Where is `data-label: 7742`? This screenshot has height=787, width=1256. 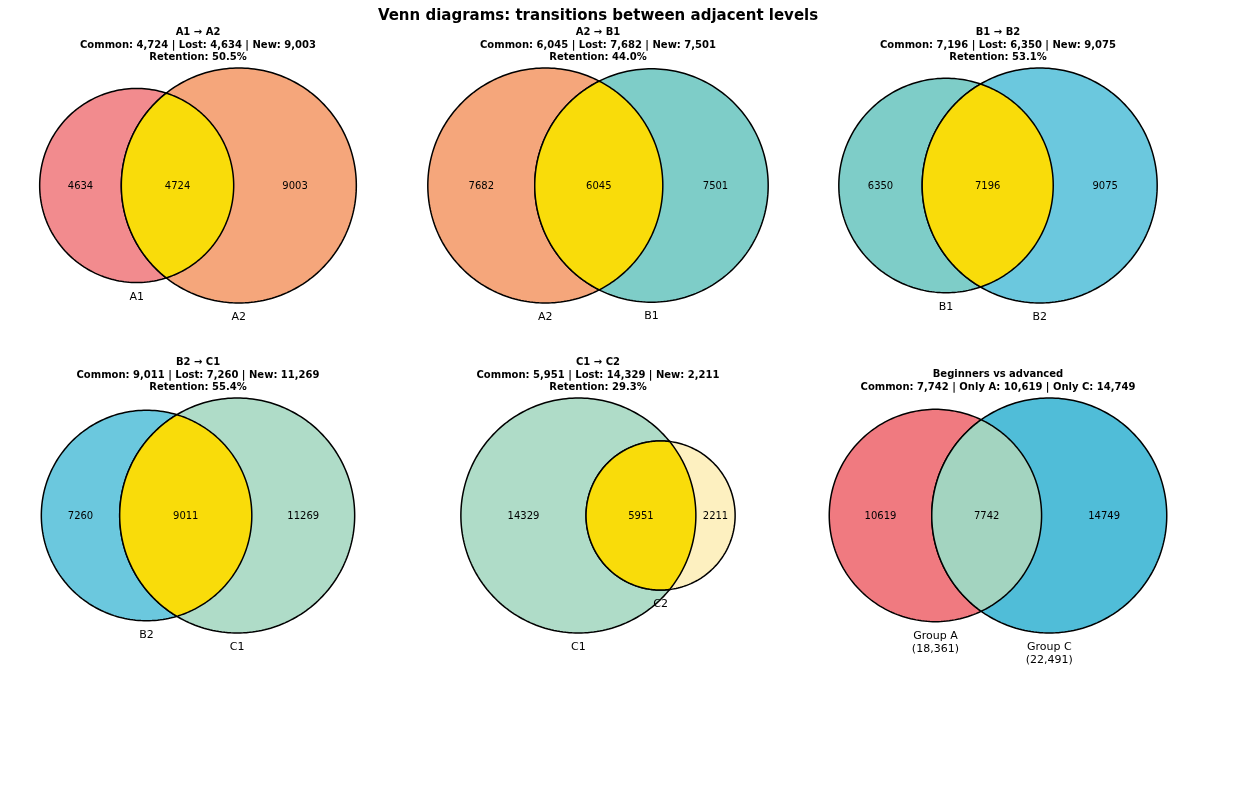
data-label: 7742 is located at coordinates (986, 515).